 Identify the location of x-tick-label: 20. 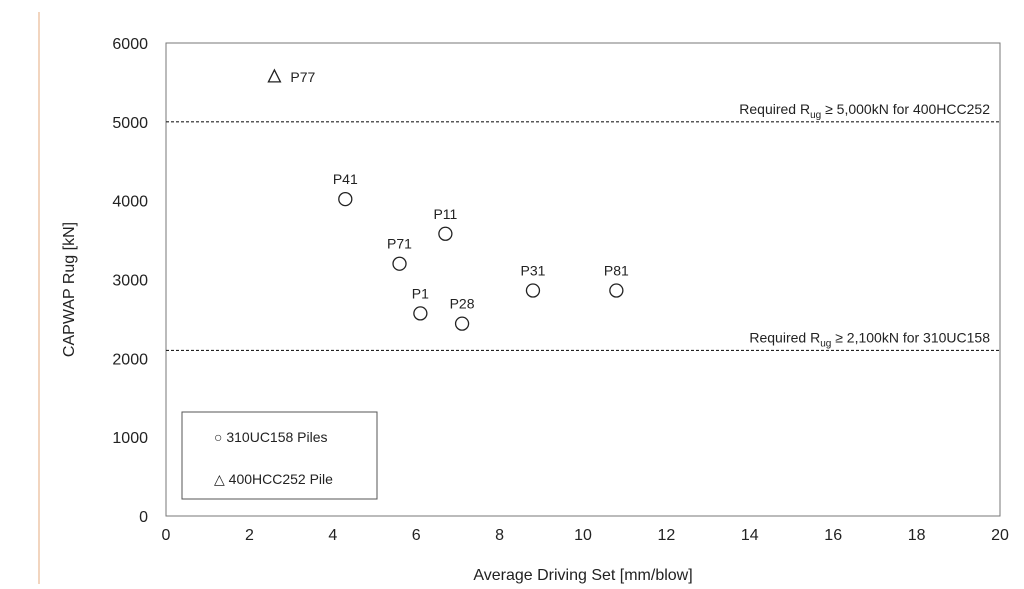
(1000, 535).